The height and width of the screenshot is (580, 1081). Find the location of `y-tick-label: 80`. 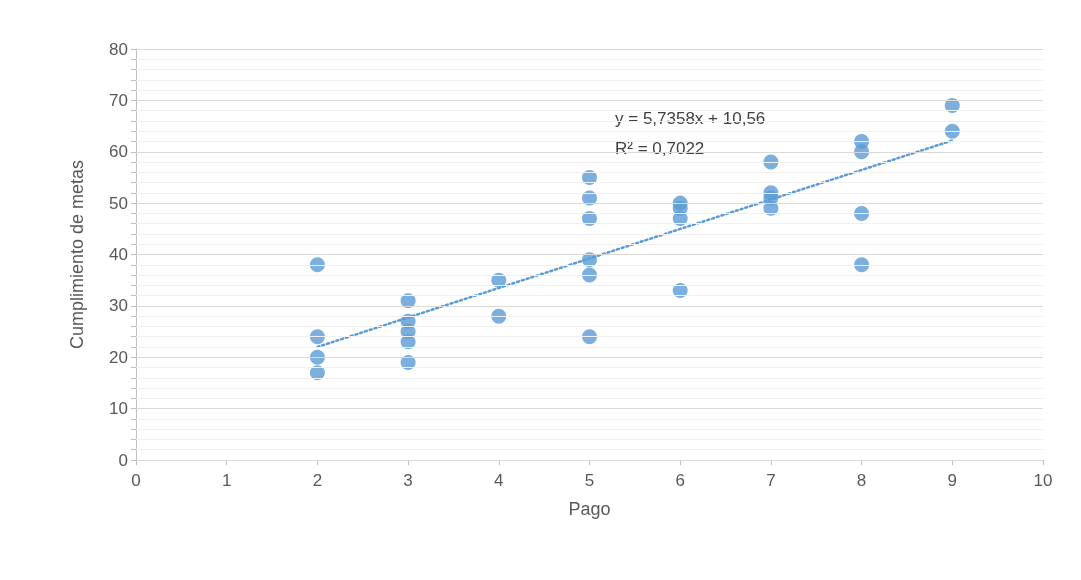

y-tick-label: 80 is located at coordinates (118, 49).